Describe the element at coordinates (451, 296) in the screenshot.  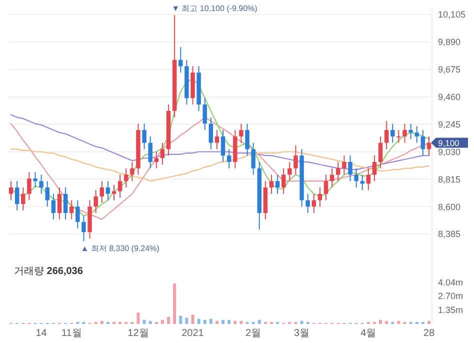
I see `y2-tick-label: 2.70m` at that location.